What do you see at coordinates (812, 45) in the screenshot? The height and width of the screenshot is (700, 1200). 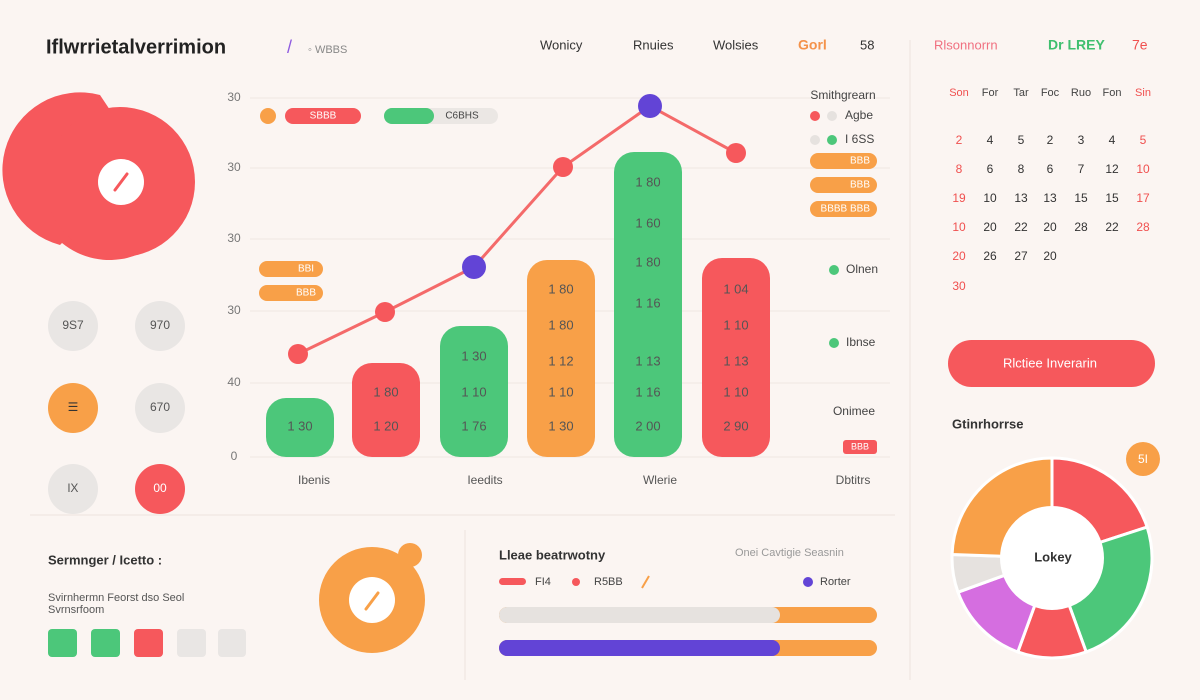 I see `nav-item: Gorl` at bounding box center [812, 45].